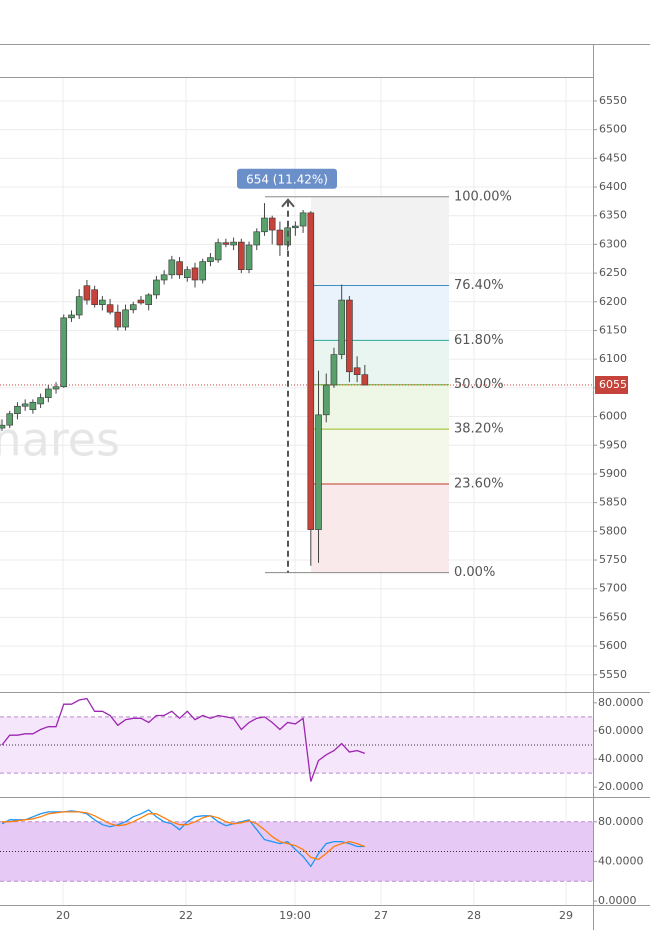 The height and width of the screenshot is (930, 650). What do you see at coordinates (613, 559) in the screenshot?
I see `y-tick-label: 5750` at bounding box center [613, 559].